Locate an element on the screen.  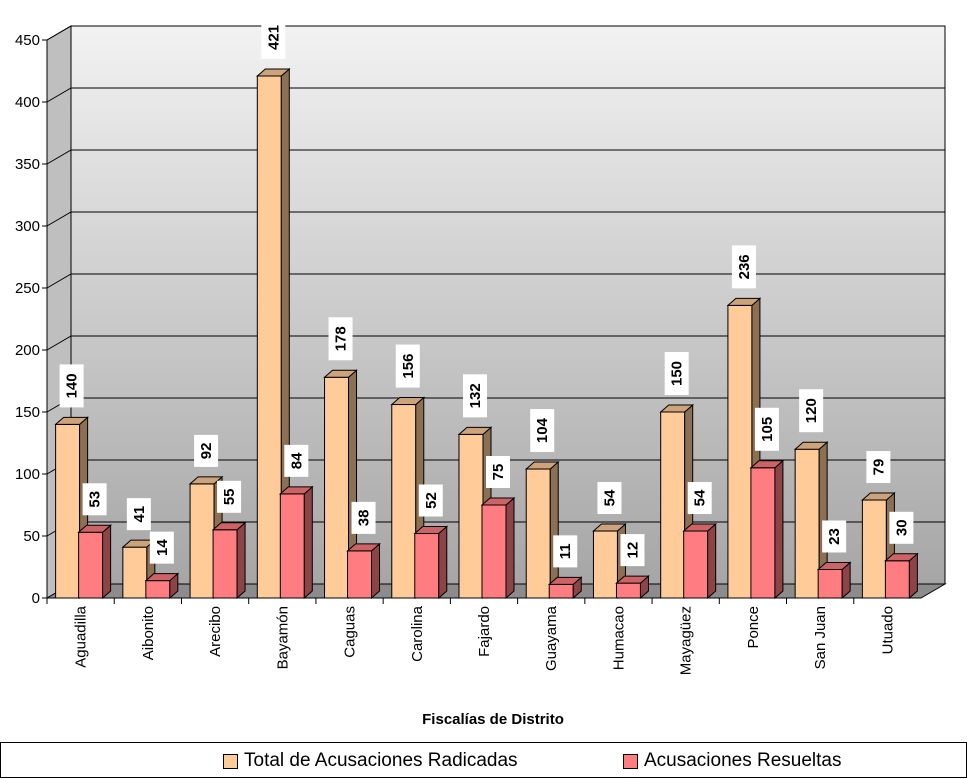
x-tick-label: Aguadilla is located at coordinates (81, 636).